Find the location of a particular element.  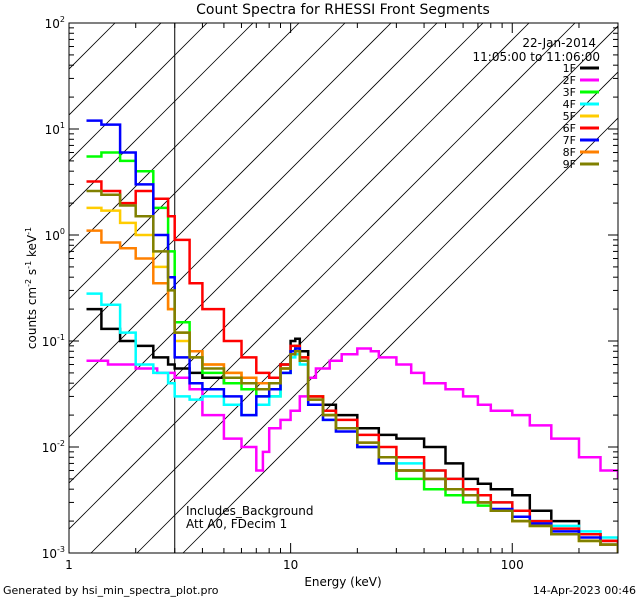

y-axis-label: counts cm-2 s-1 keV-1 is located at coordinates (31, 288).